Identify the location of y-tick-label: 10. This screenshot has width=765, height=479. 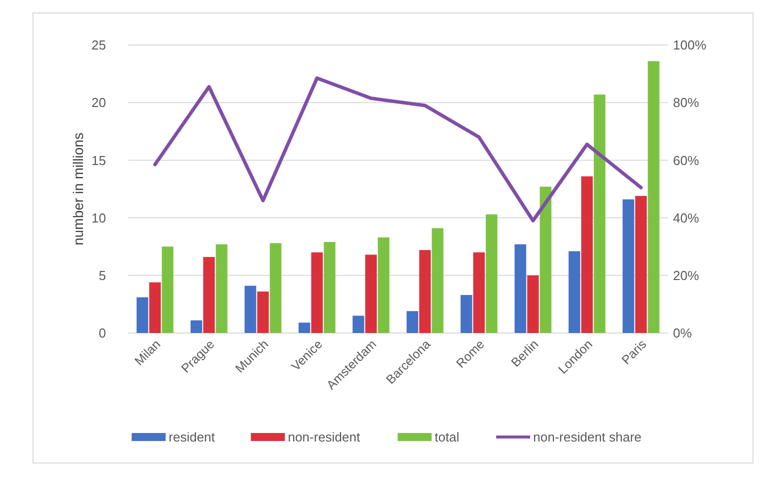
(99, 218).